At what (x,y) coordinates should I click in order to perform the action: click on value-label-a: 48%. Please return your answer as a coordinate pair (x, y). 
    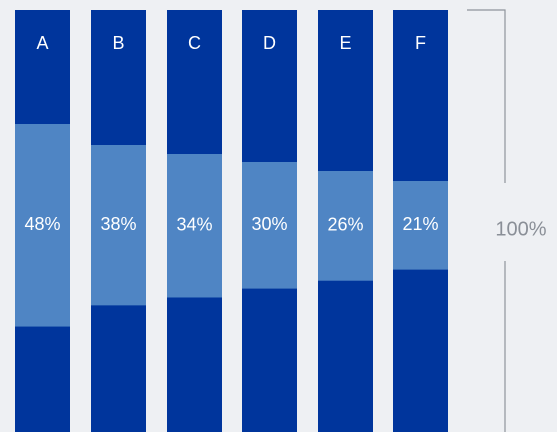
    Looking at the image, I should click on (42, 224).